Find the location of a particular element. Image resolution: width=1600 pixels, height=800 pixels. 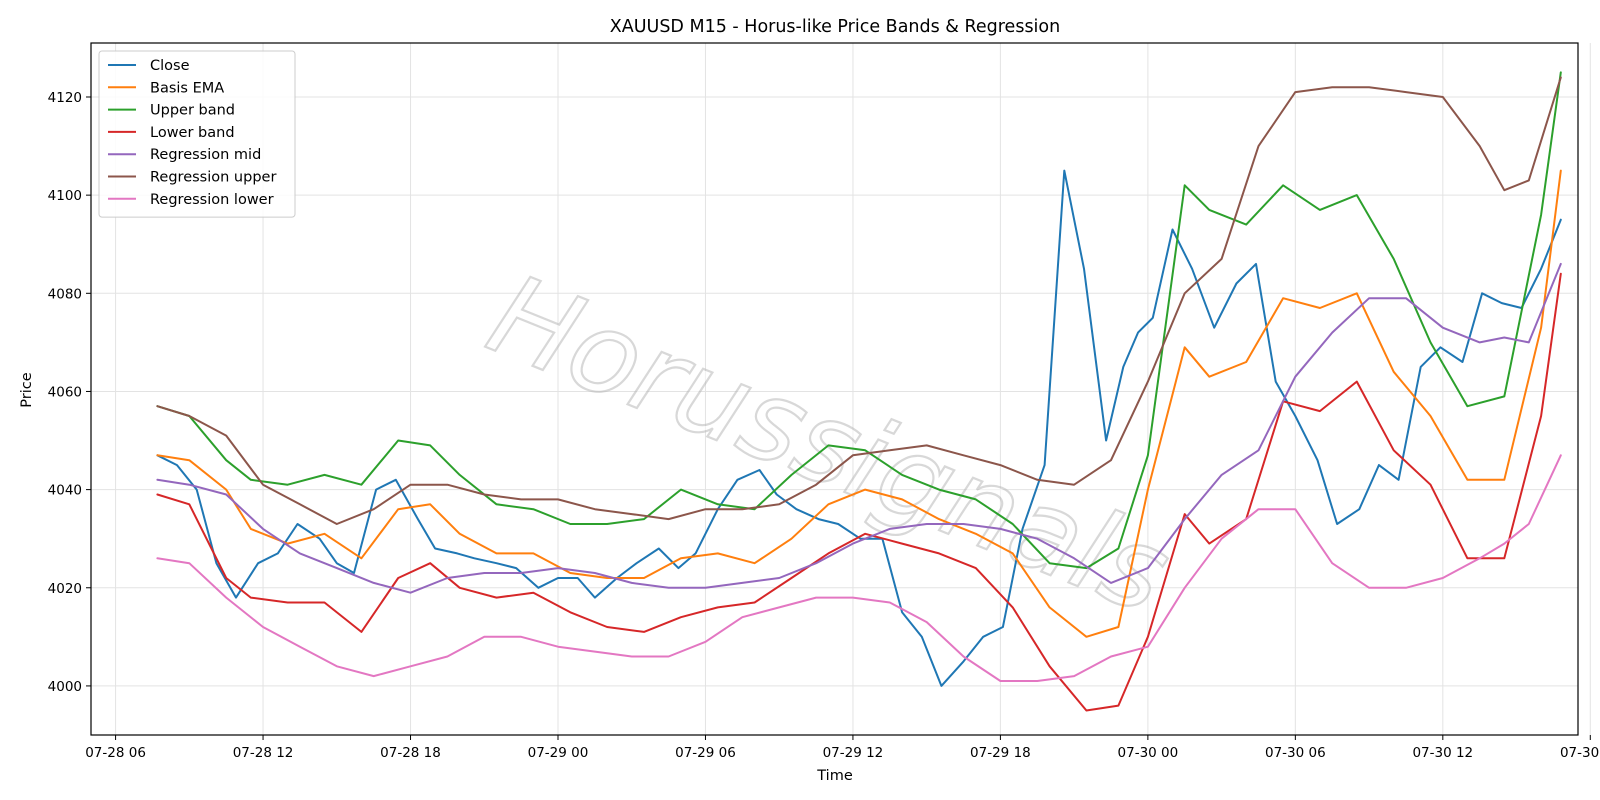

legend-label-lower-band: Lower band is located at coordinates (192, 133).